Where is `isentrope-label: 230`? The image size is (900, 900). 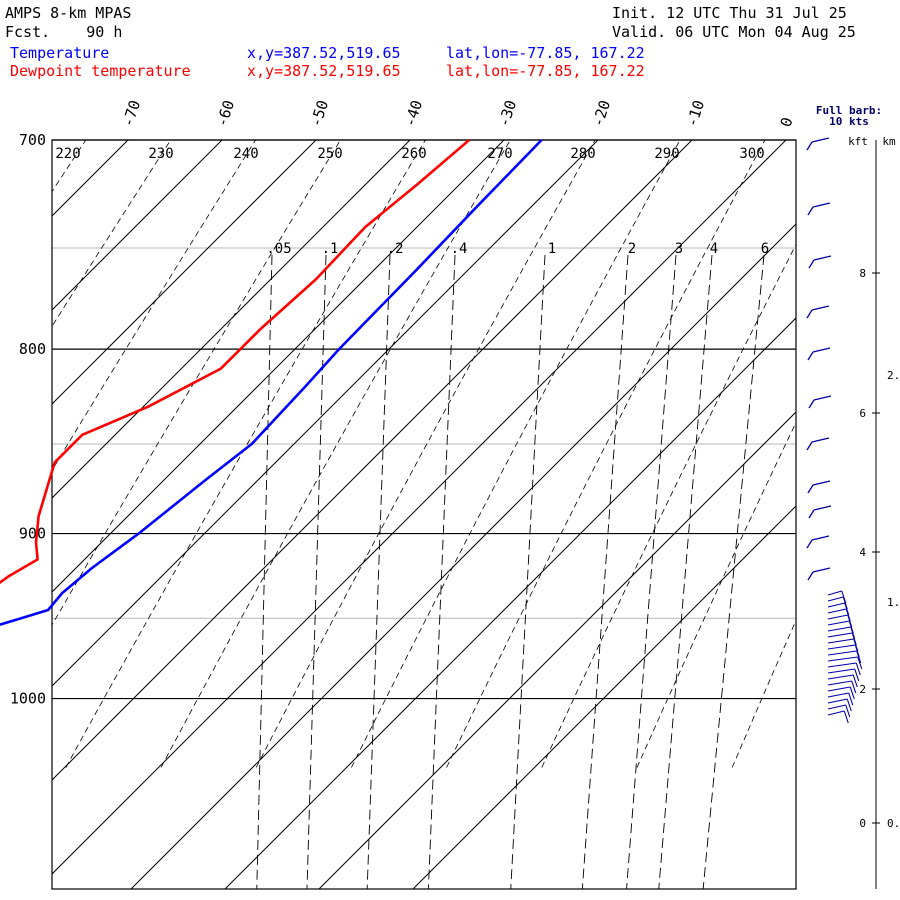 isentrope-label: 230 is located at coordinates (160, 154).